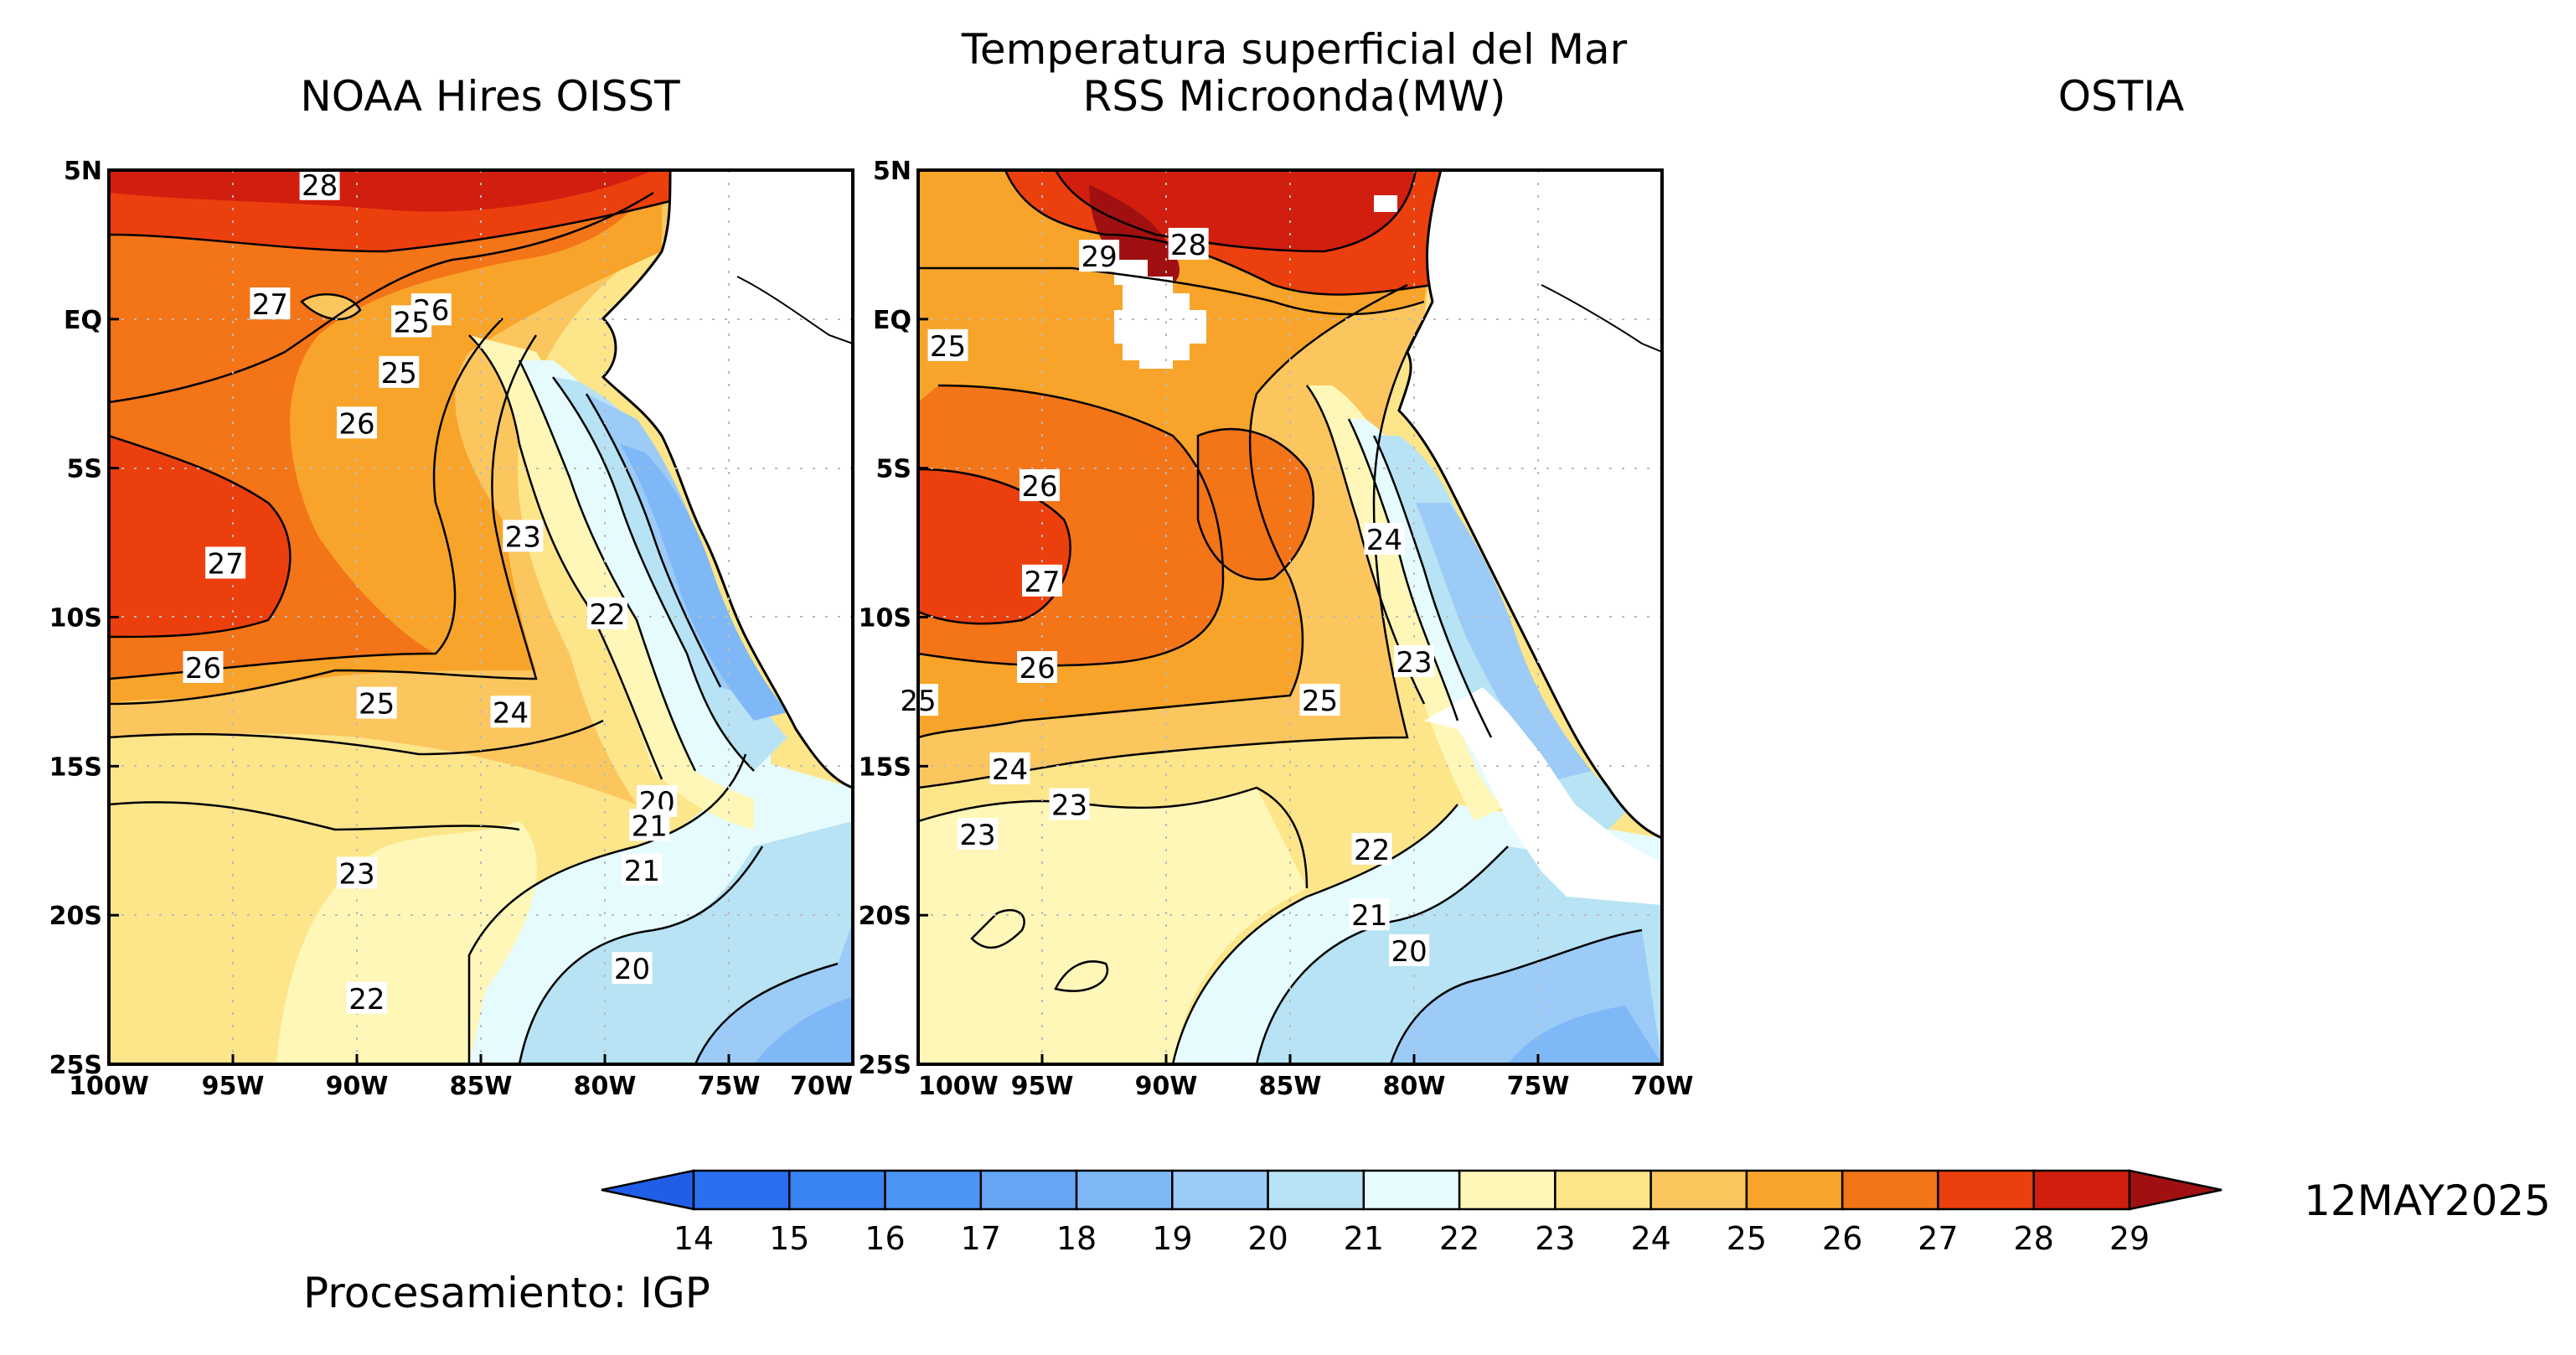  I want to click on colorbar-tick-label: 19, so click(1172, 1238).